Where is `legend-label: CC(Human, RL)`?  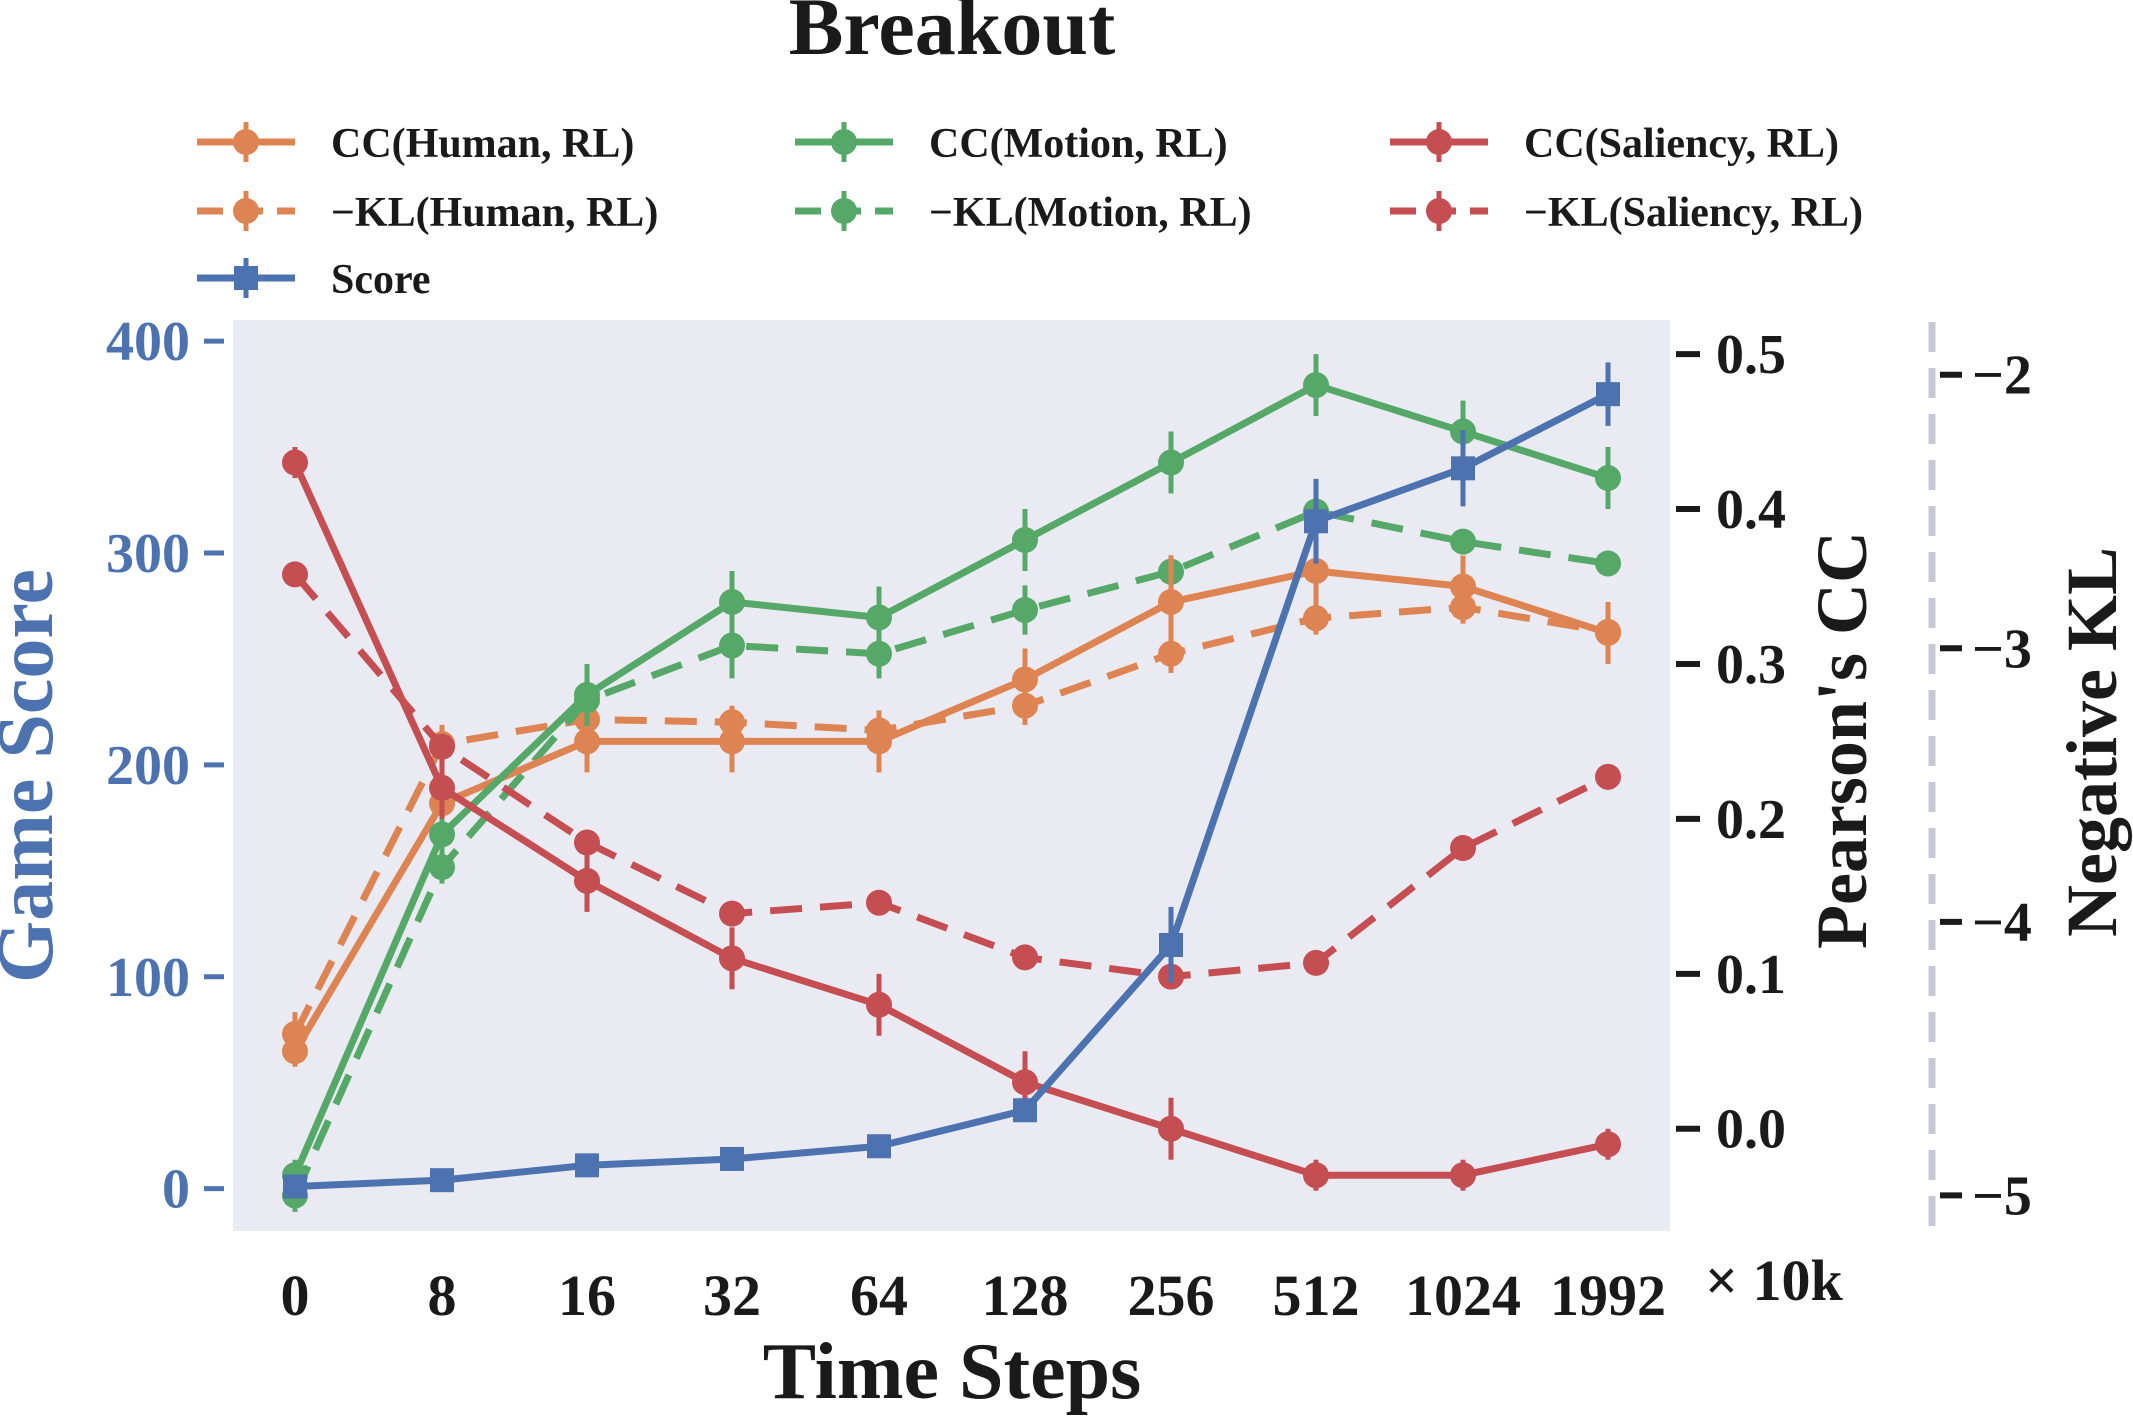 legend-label: CC(Human, RL) is located at coordinates (482, 144).